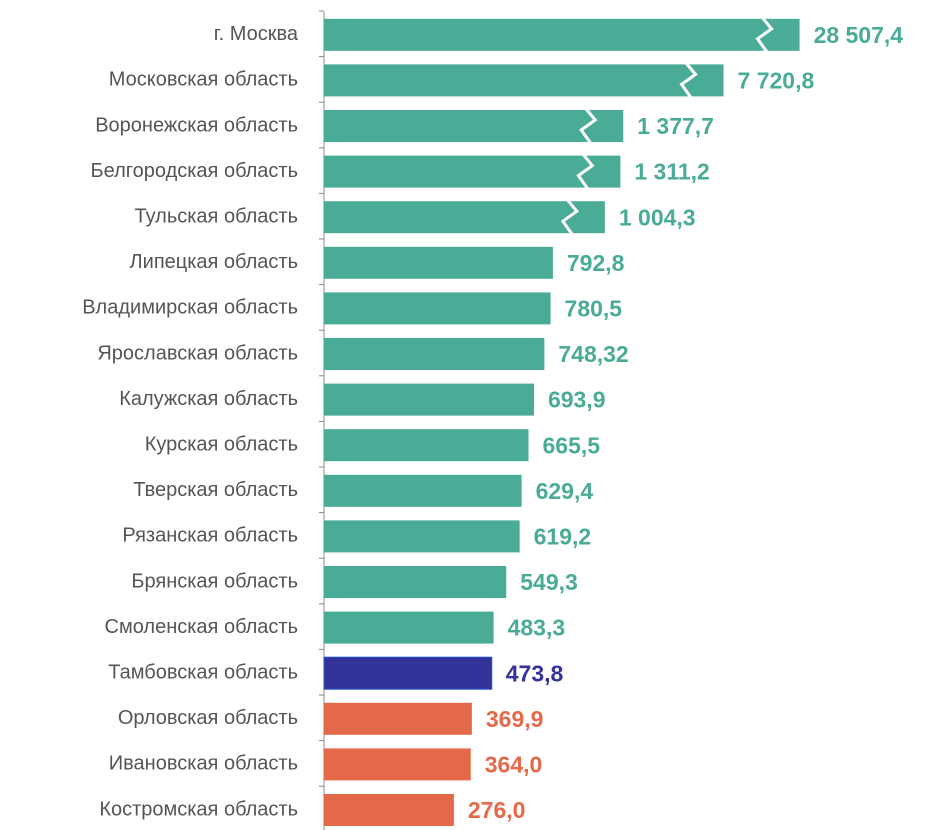 This screenshot has width=936, height=830. I want to click on value-label: 483,3, so click(537, 628).